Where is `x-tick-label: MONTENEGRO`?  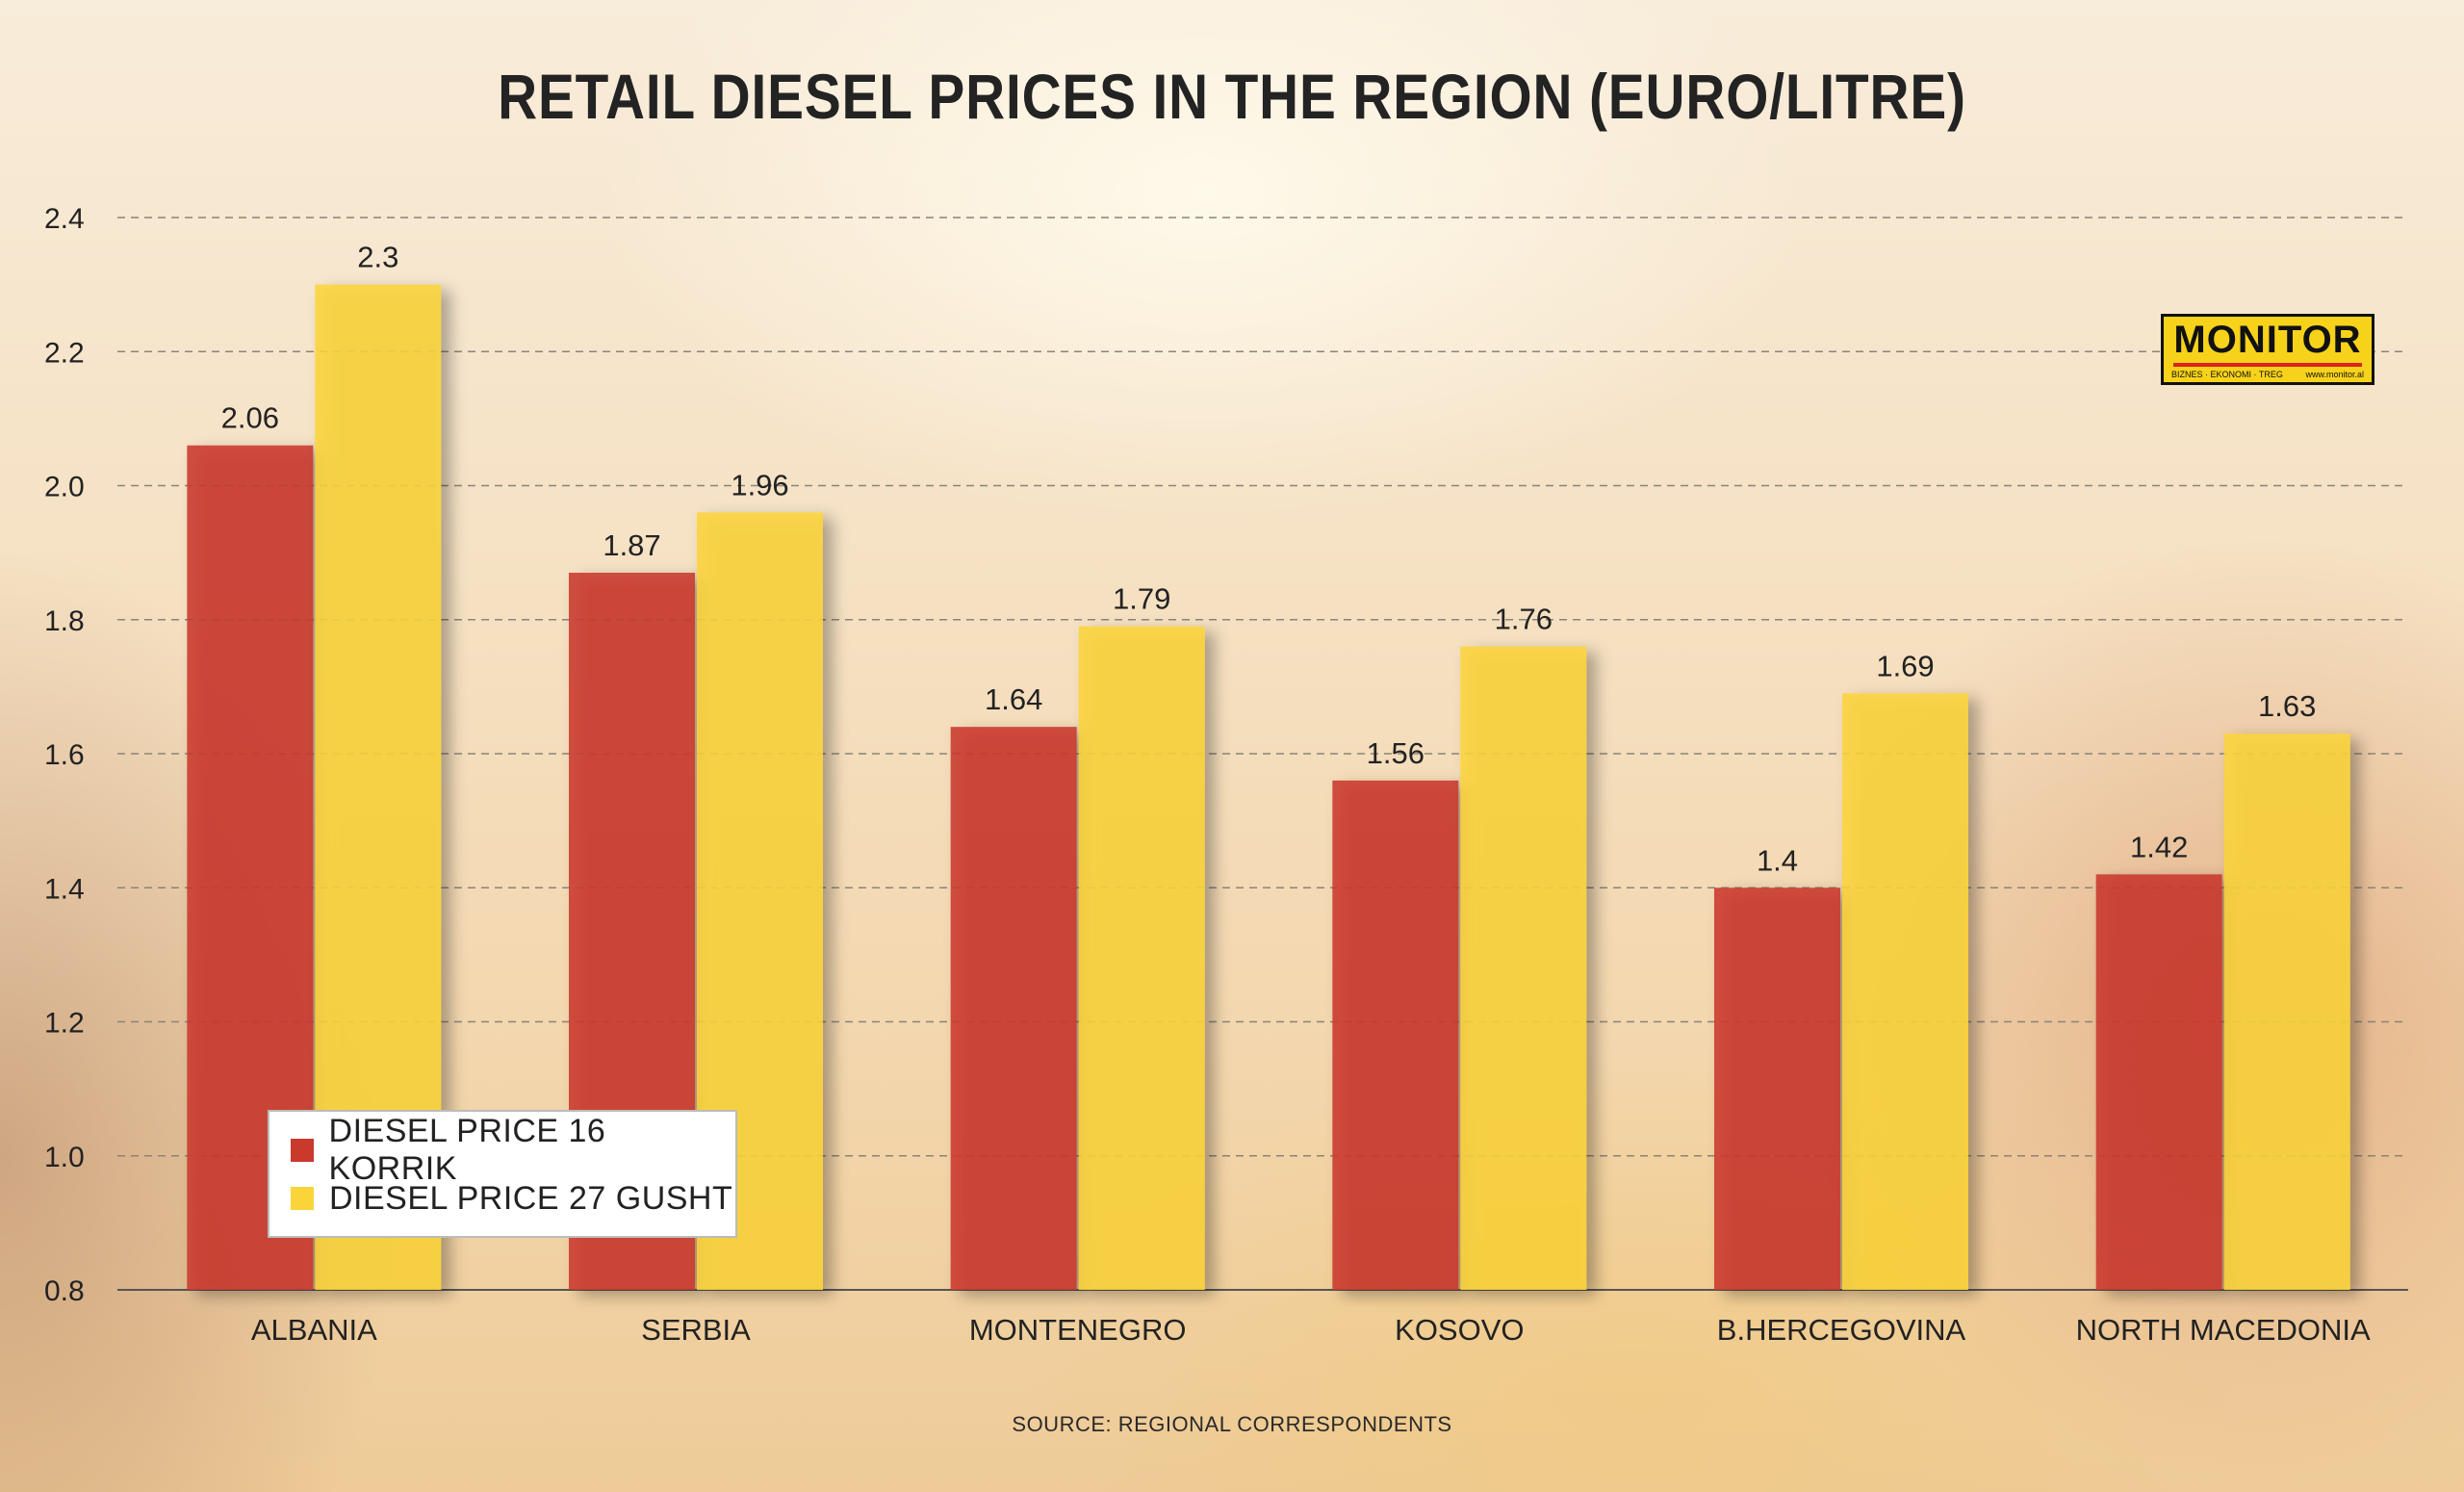 x-tick-label: MONTENEGRO is located at coordinates (1078, 1330).